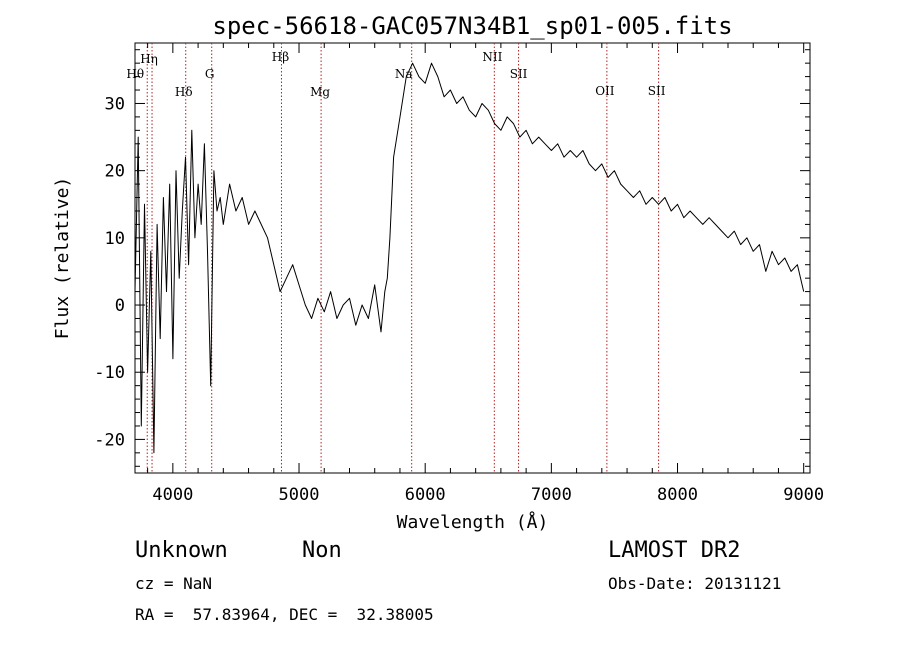 The width and height of the screenshot is (900, 649). Describe the element at coordinates (803, 495) in the screenshot. I see `x-tick-label: 9000` at that location.